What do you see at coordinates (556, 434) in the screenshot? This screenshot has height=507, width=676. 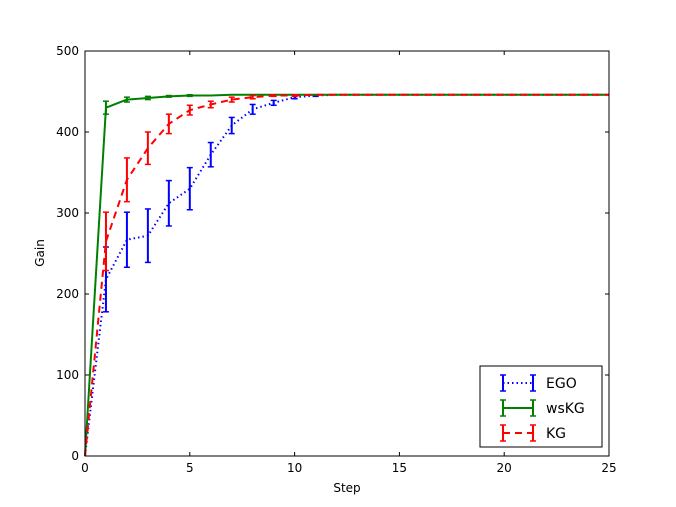 I see `legend-label-kg: KG` at bounding box center [556, 434].